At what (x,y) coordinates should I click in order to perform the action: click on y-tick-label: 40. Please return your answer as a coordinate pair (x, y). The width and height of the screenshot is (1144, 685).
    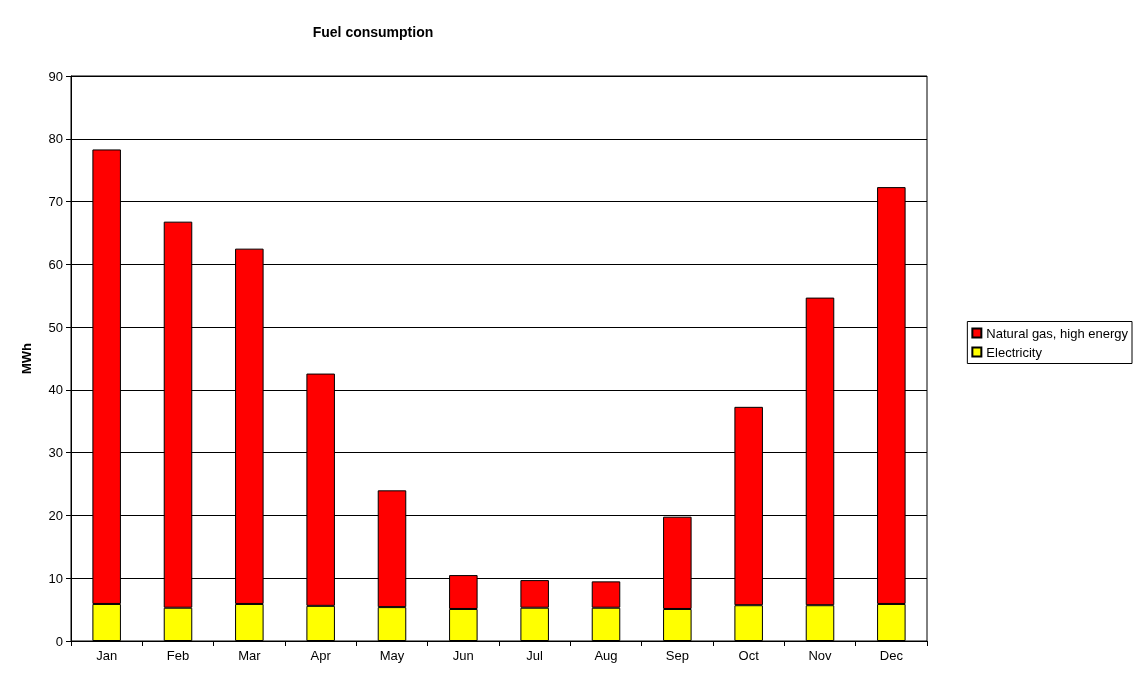
    Looking at the image, I should click on (55, 390).